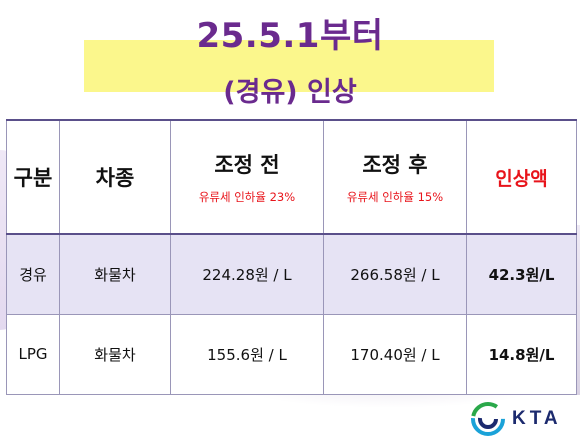 The height and width of the screenshot is (440, 580). What do you see at coordinates (289, 66) in the screenshot?
I see `title-highlight` at bounding box center [289, 66].